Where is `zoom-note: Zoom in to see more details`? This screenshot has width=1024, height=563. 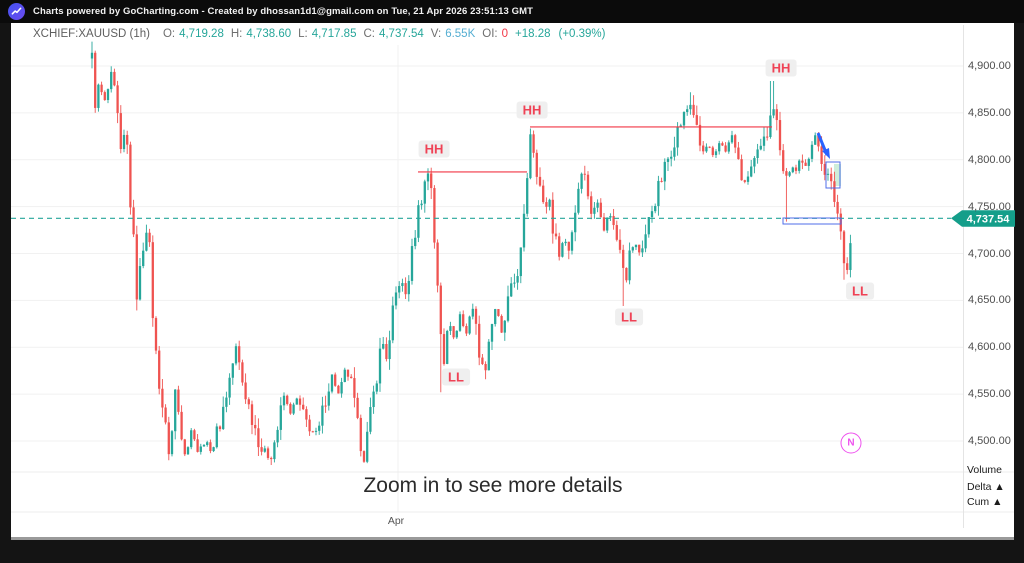
zoom-note: Zoom in to see more details is located at coordinates (493, 485).